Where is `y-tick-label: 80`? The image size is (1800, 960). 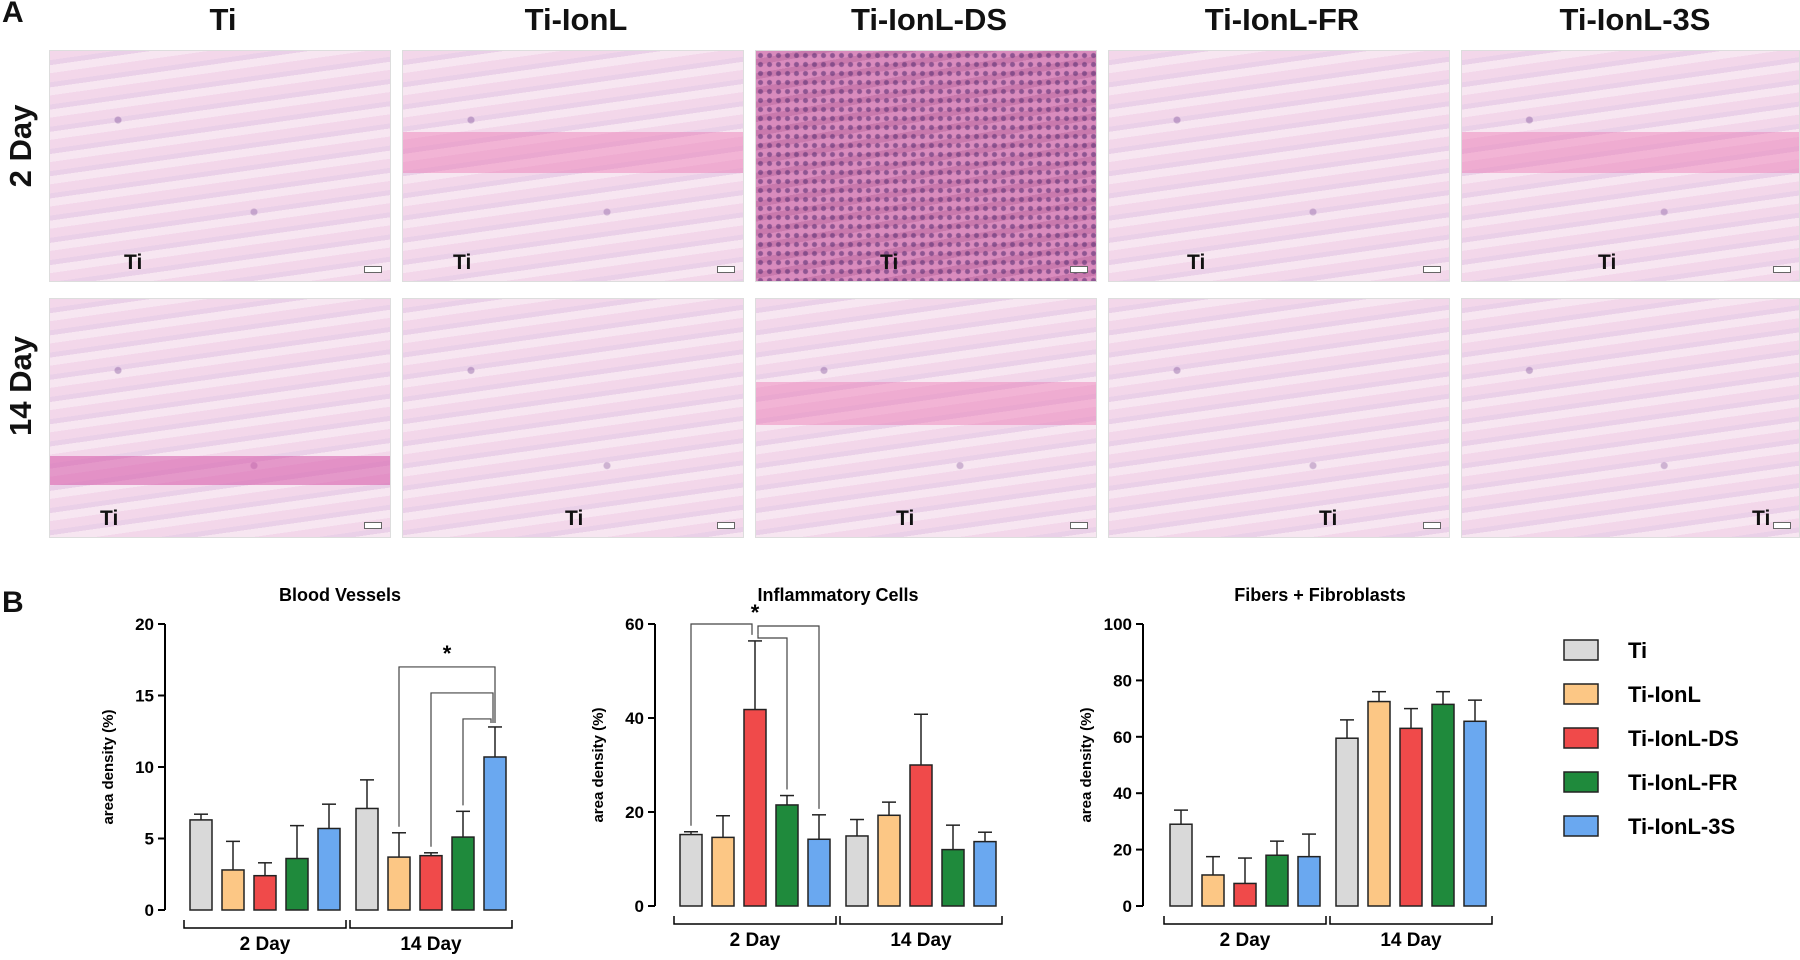
y-tick-label: 80 is located at coordinates (1122, 680).